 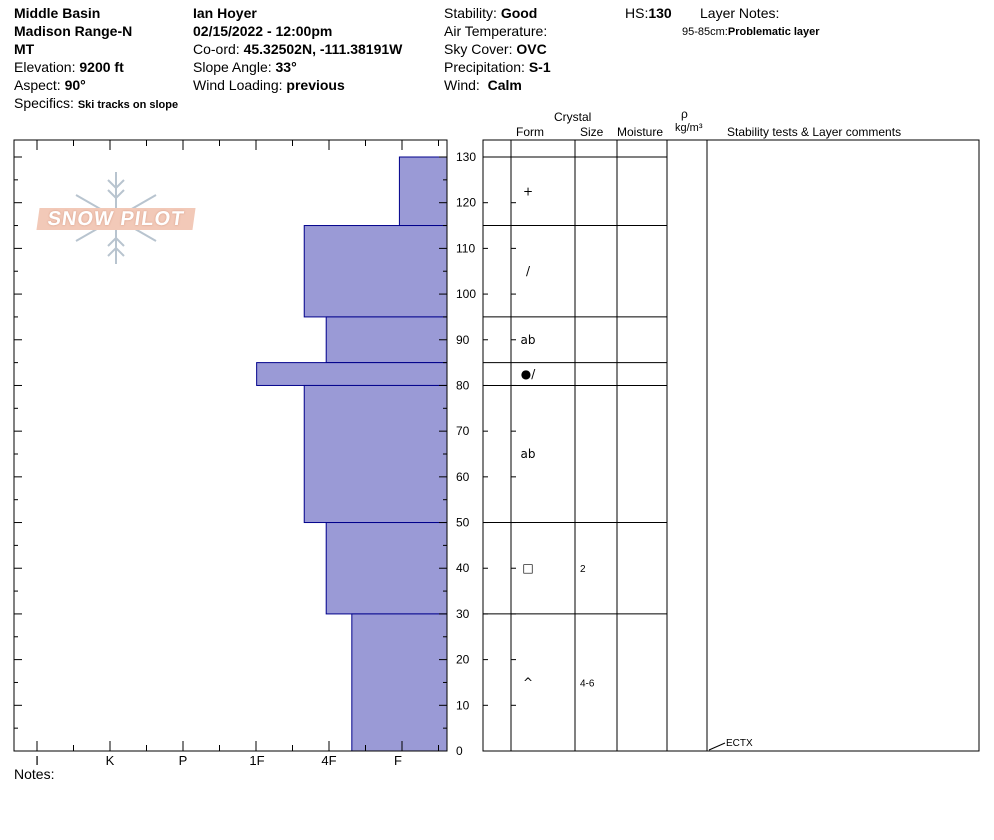 What do you see at coordinates (225, 13) in the screenshot?
I see `observer-name: Ian Hoyer` at bounding box center [225, 13].